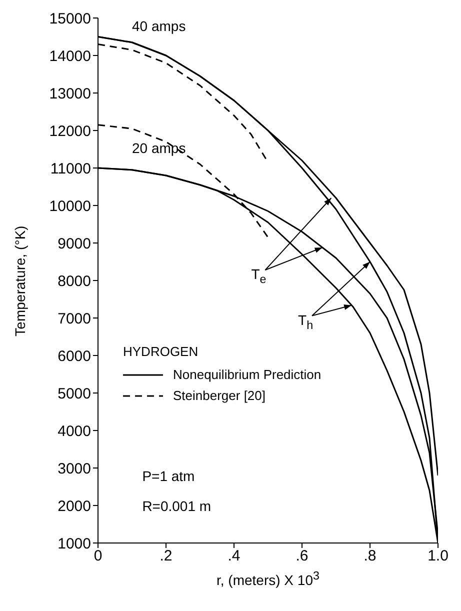 The image size is (461, 611). I want to click on y-tick-label: 6000, so click(74, 356).